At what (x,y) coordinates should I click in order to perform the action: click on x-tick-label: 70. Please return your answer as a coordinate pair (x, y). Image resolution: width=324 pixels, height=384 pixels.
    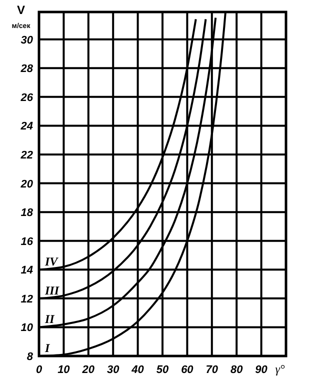
    Looking at the image, I should click on (212, 370).